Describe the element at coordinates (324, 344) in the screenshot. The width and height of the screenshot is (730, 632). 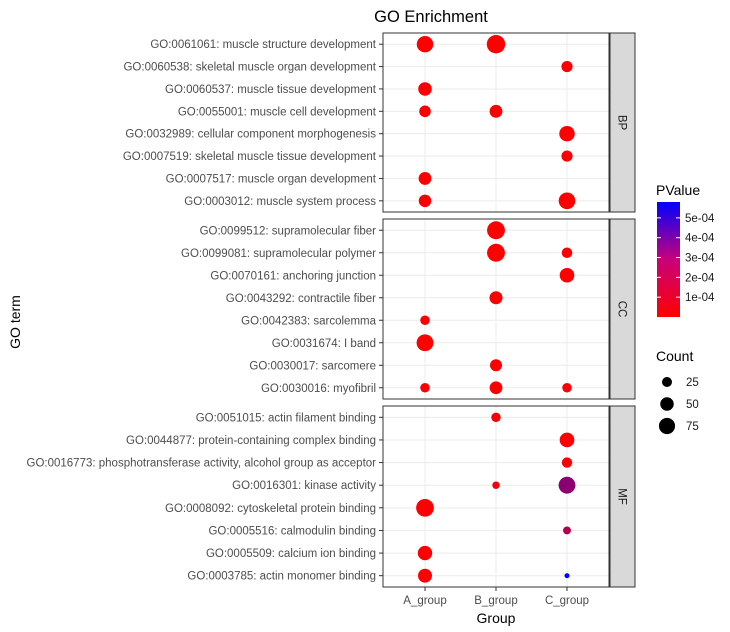
I see `y-tick-label: GO:0031674: I band` at that location.